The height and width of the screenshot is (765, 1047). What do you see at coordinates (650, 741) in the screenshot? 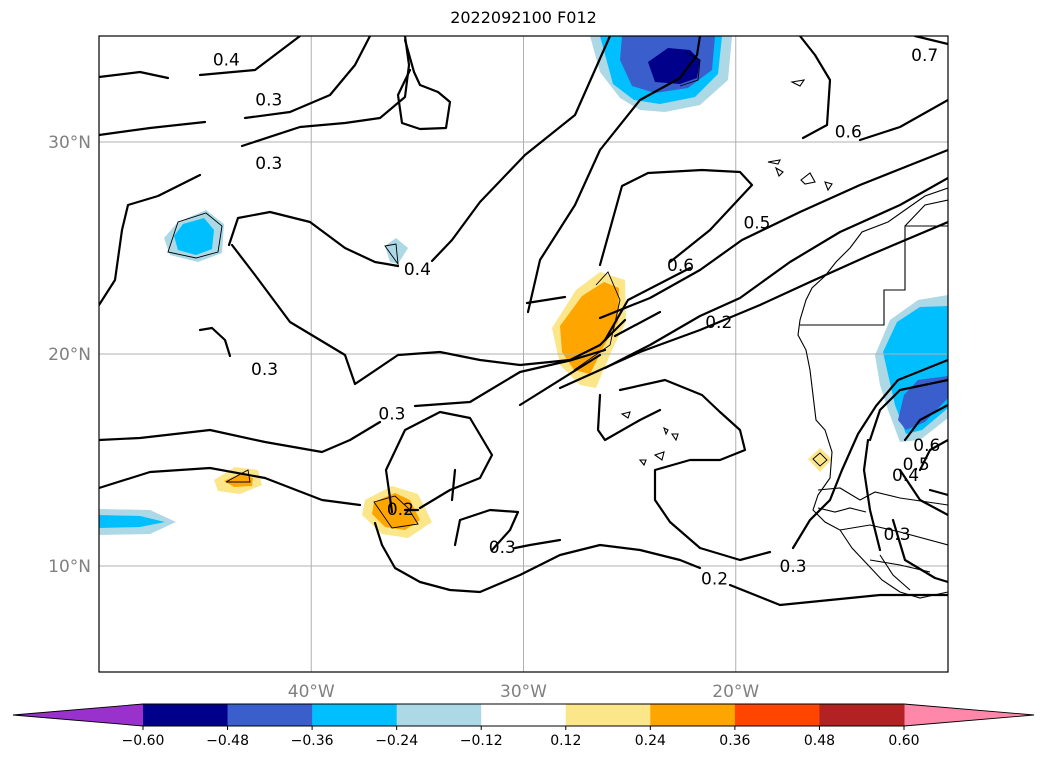
I see `colorbar-tick-label: 0.24` at bounding box center [650, 741].